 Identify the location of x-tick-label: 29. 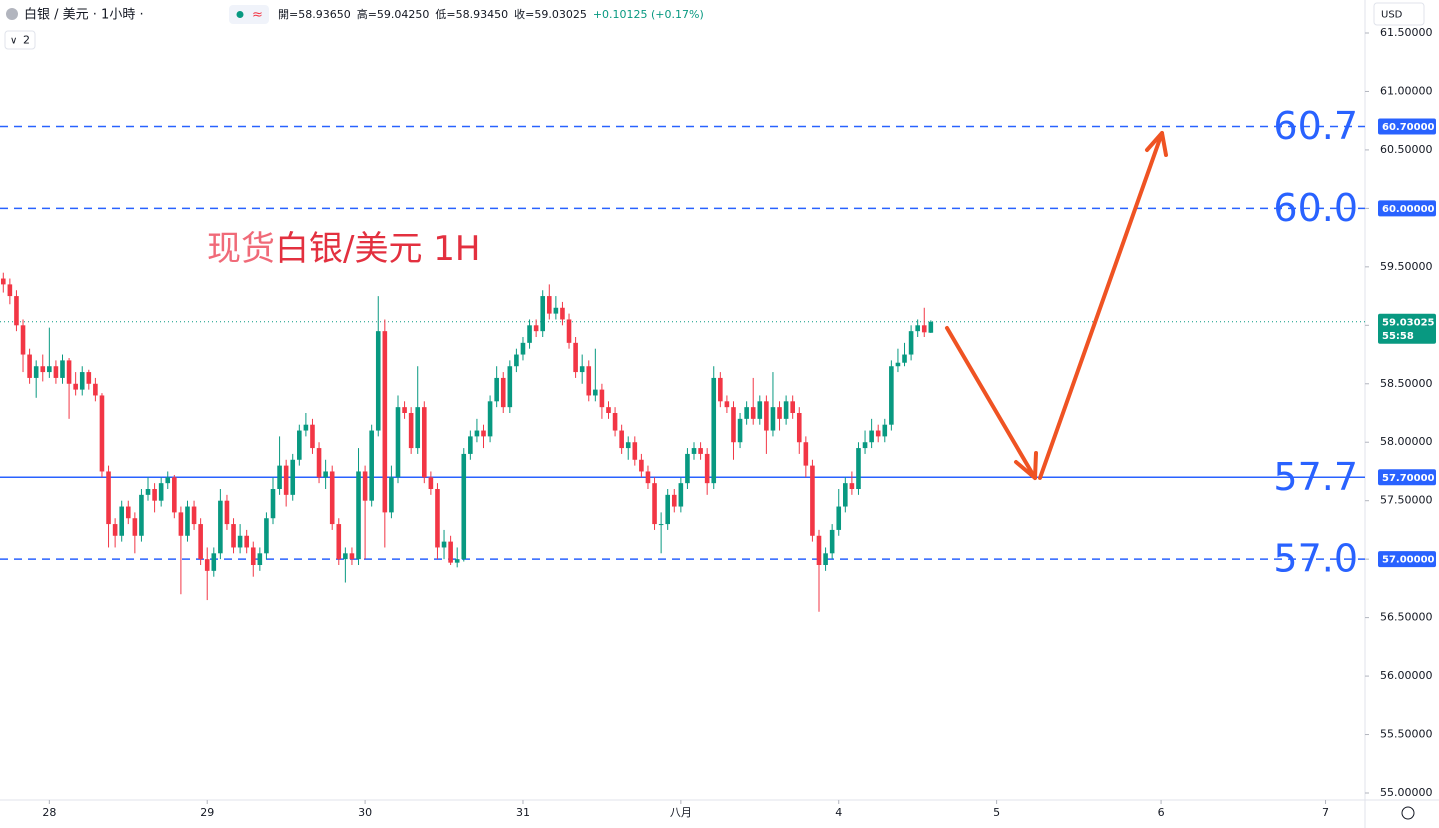
(207, 812).